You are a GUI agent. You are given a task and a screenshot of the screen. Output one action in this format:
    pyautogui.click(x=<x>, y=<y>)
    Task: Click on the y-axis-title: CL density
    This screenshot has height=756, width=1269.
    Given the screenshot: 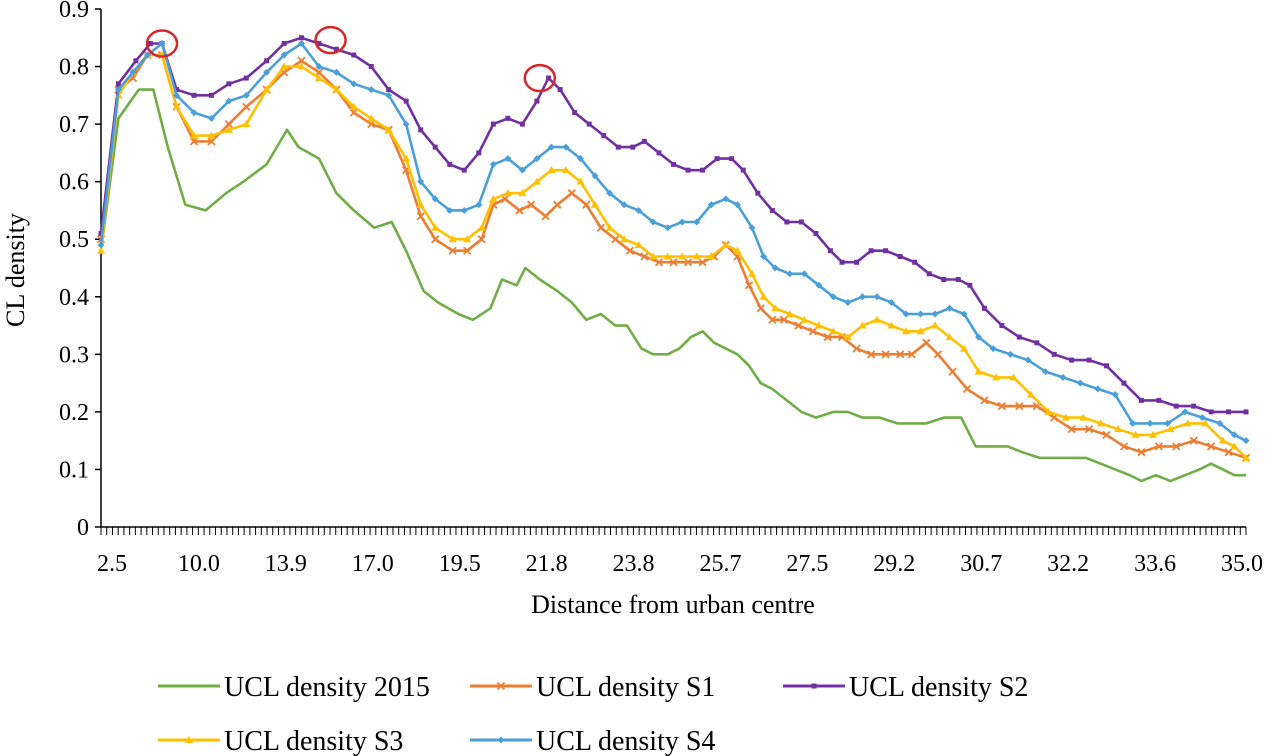 What is the action you would take?
    pyautogui.click(x=15, y=270)
    